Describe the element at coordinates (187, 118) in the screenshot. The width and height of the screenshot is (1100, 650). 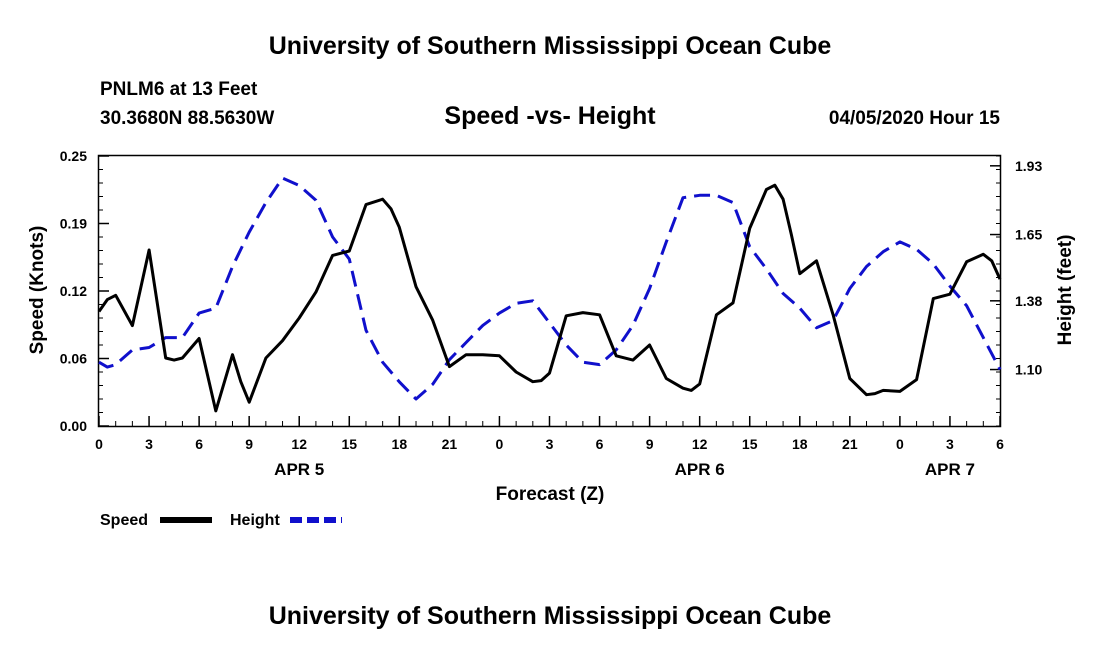
I see `coordinates-label: 30.3680N 88.5630W` at that location.